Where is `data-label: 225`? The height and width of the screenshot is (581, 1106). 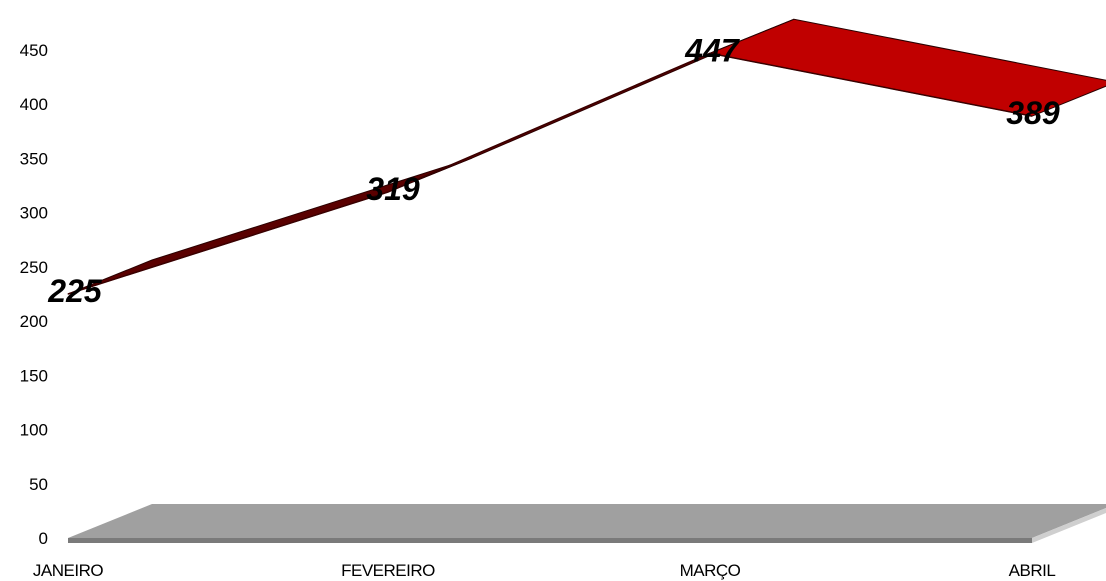
data-label: 225 is located at coordinates (75, 291).